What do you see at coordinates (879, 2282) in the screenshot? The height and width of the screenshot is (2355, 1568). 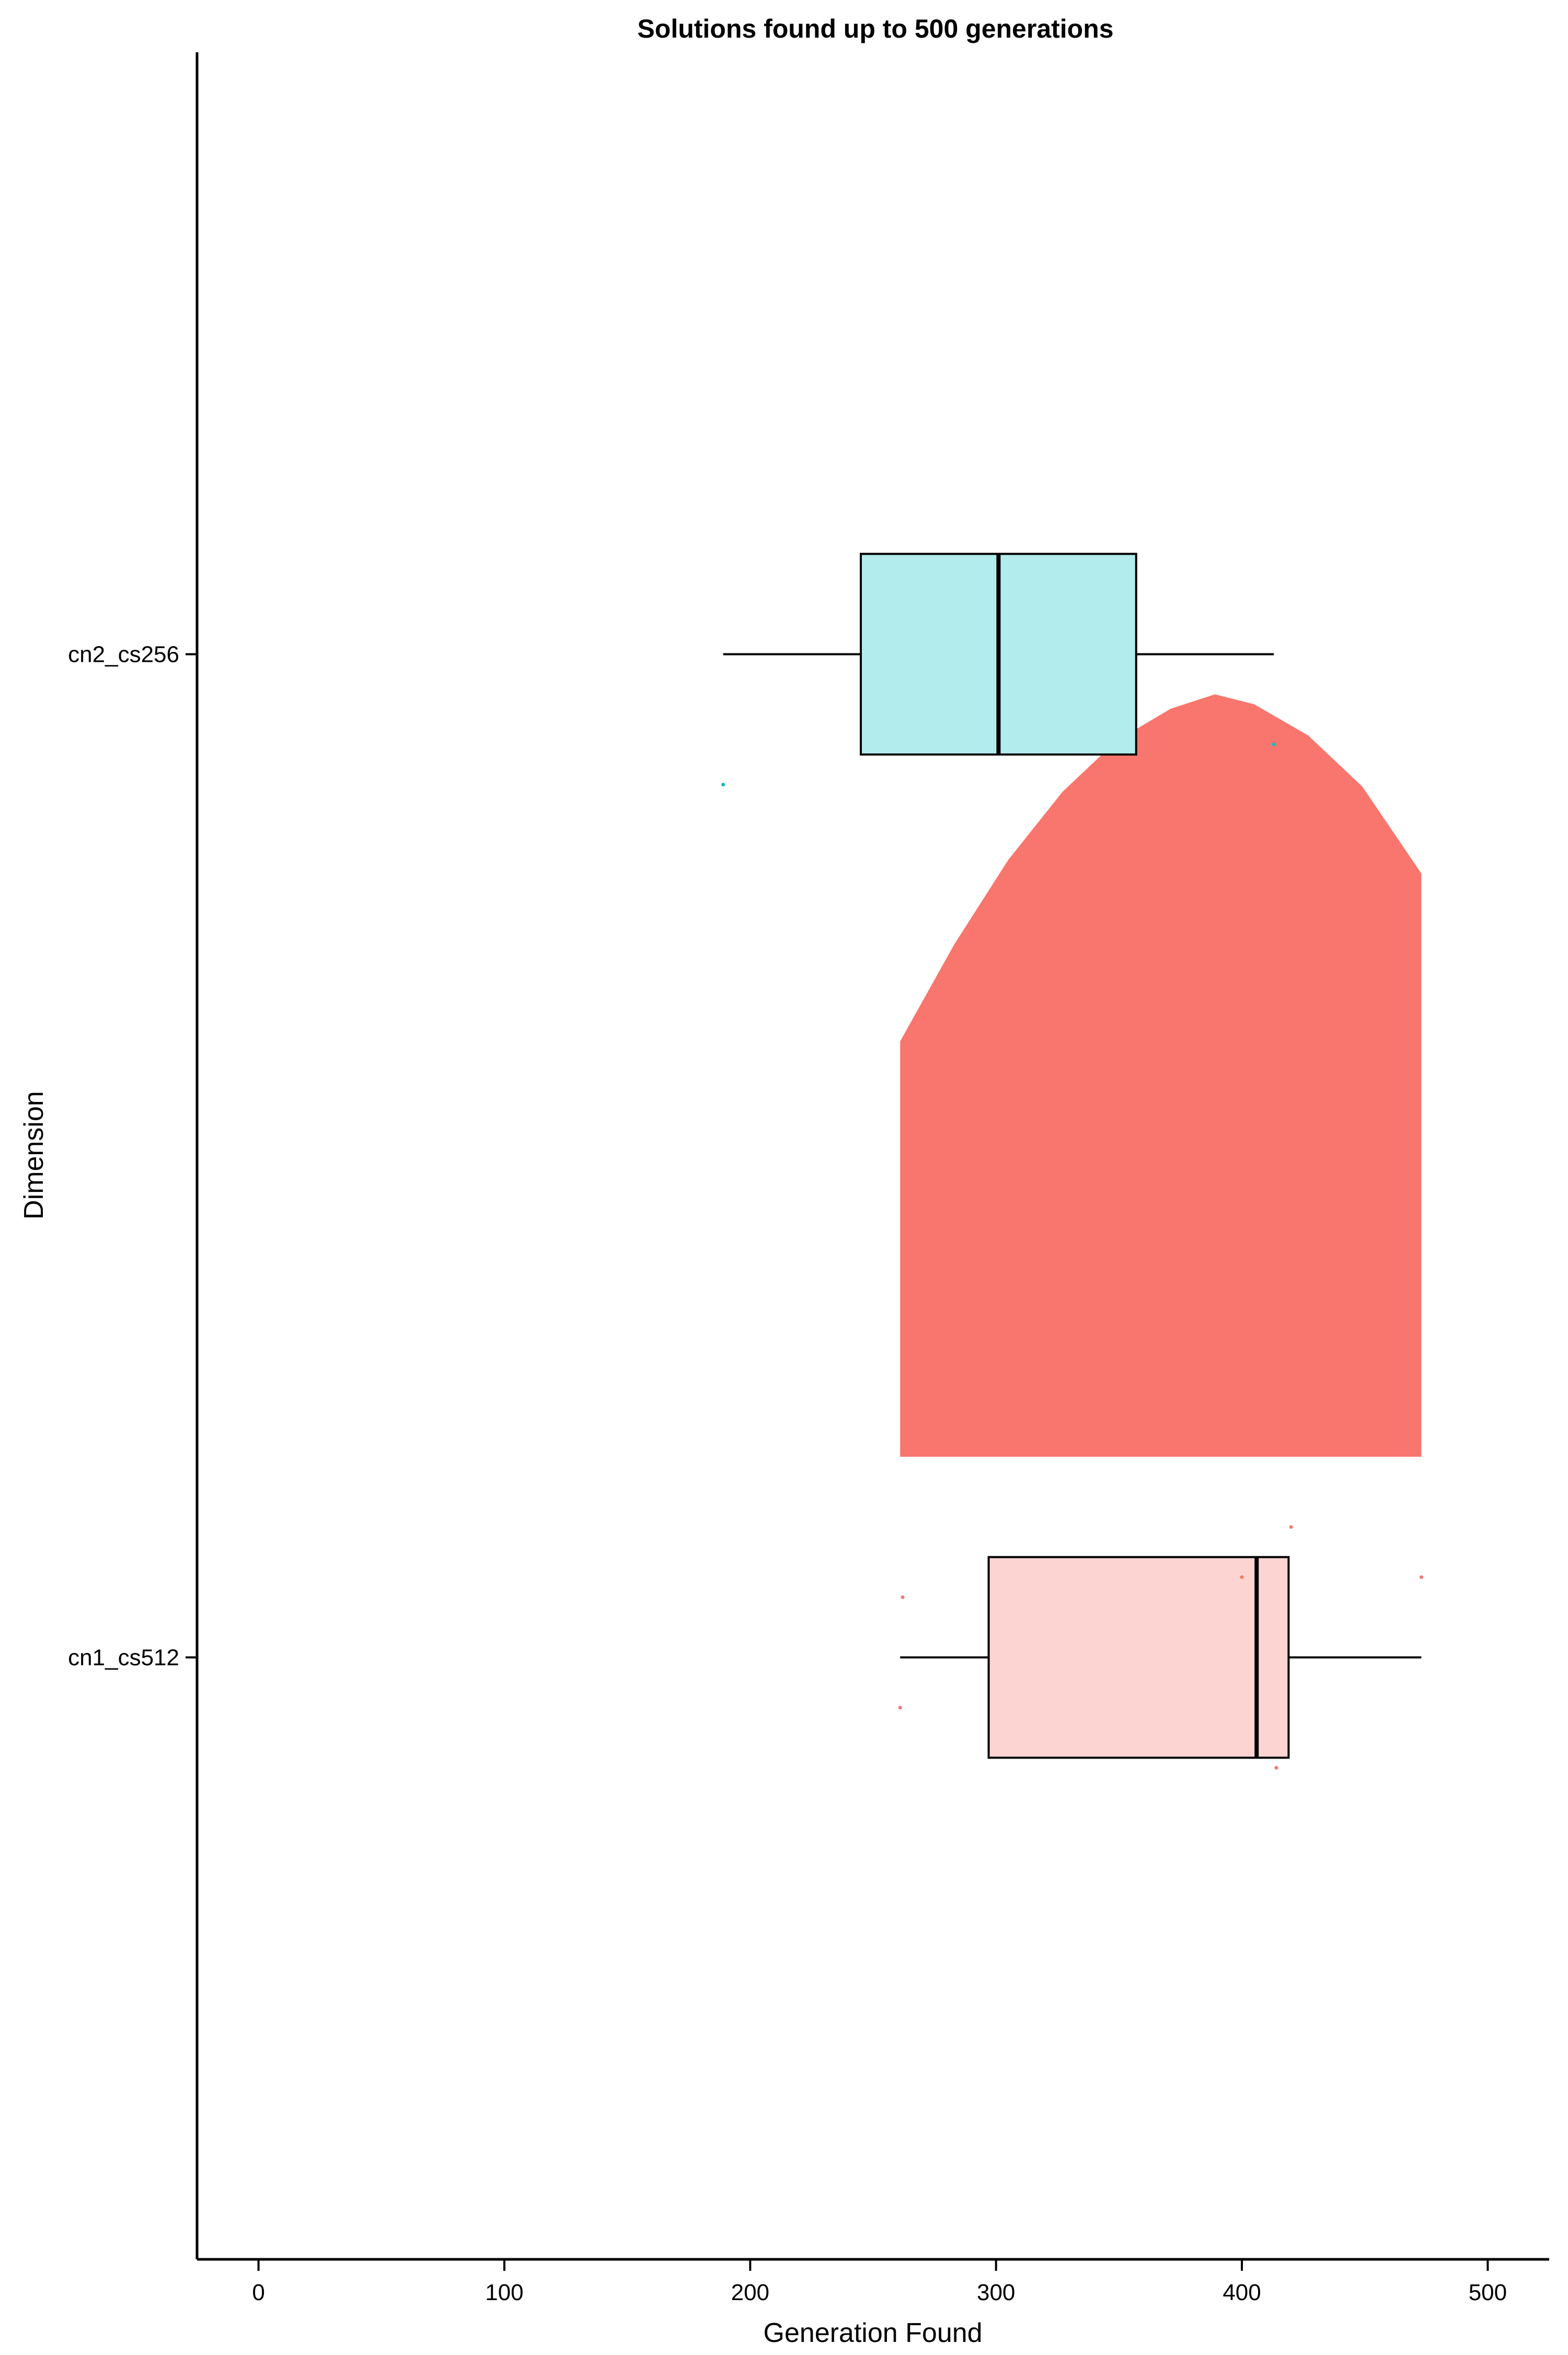 I see `x-axis-ticks: 0 100 200 300 400 500` at bounding box center [879, 2282].